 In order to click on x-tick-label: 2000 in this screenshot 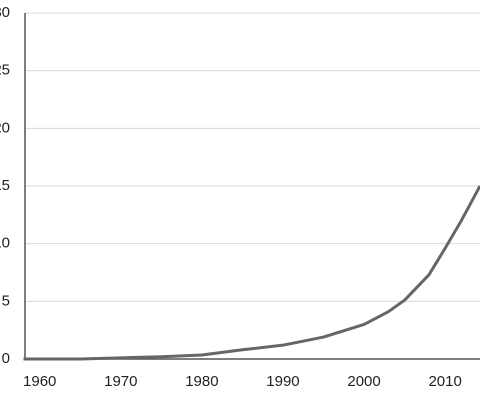, I will do `click(363, 381)`.